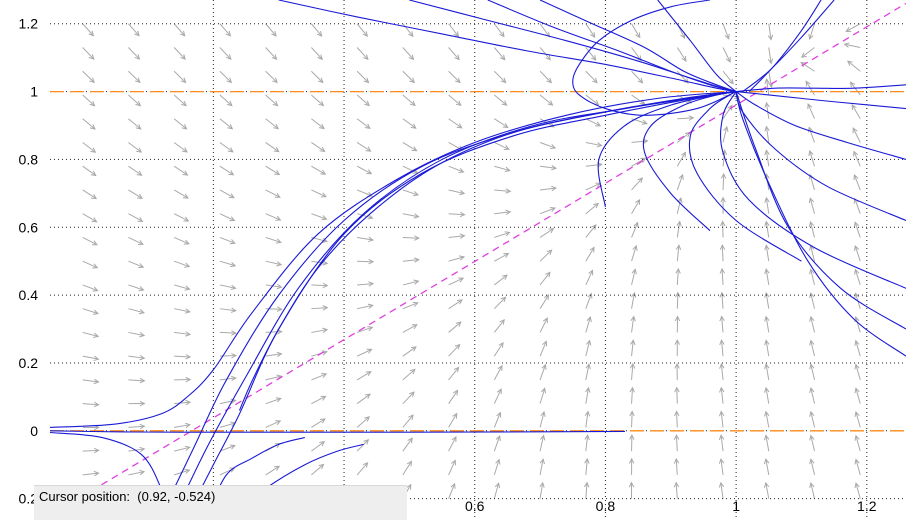 Image resolution: width=906 pixels, height=520 pixels. Describe the element at coordinates (29, 227) in the screenshot. I see `y-tick-label: 0.6` at that location.